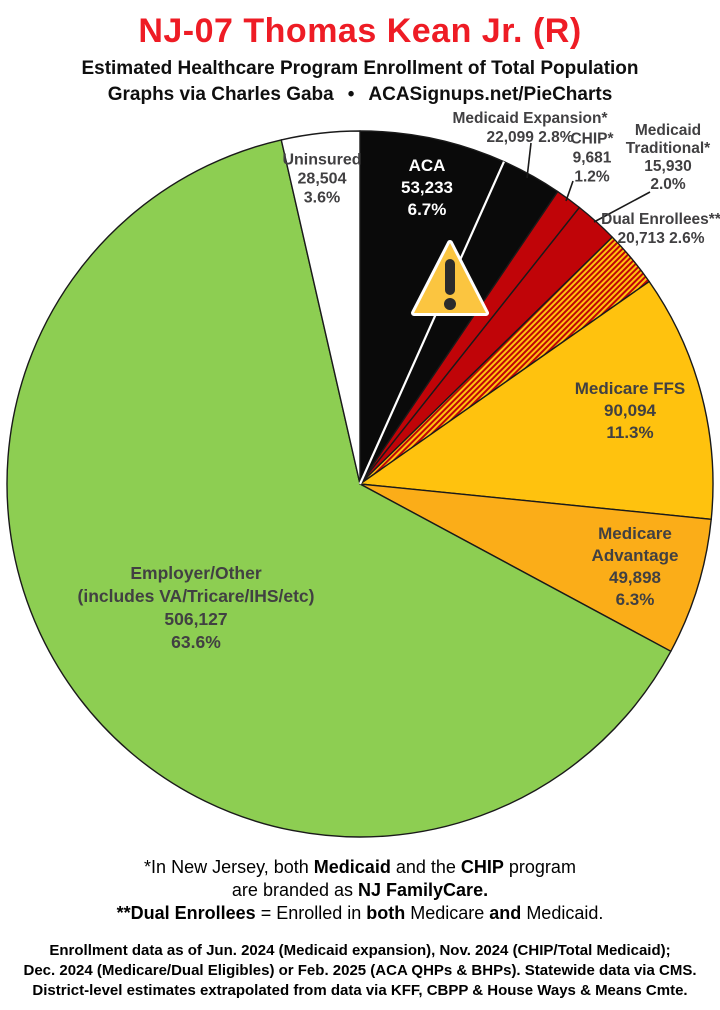  Describe the element at coordinates (322, 179) in the screenshot. I see `label-uninsured: Uninsured 28,504 3.6%` at that location.